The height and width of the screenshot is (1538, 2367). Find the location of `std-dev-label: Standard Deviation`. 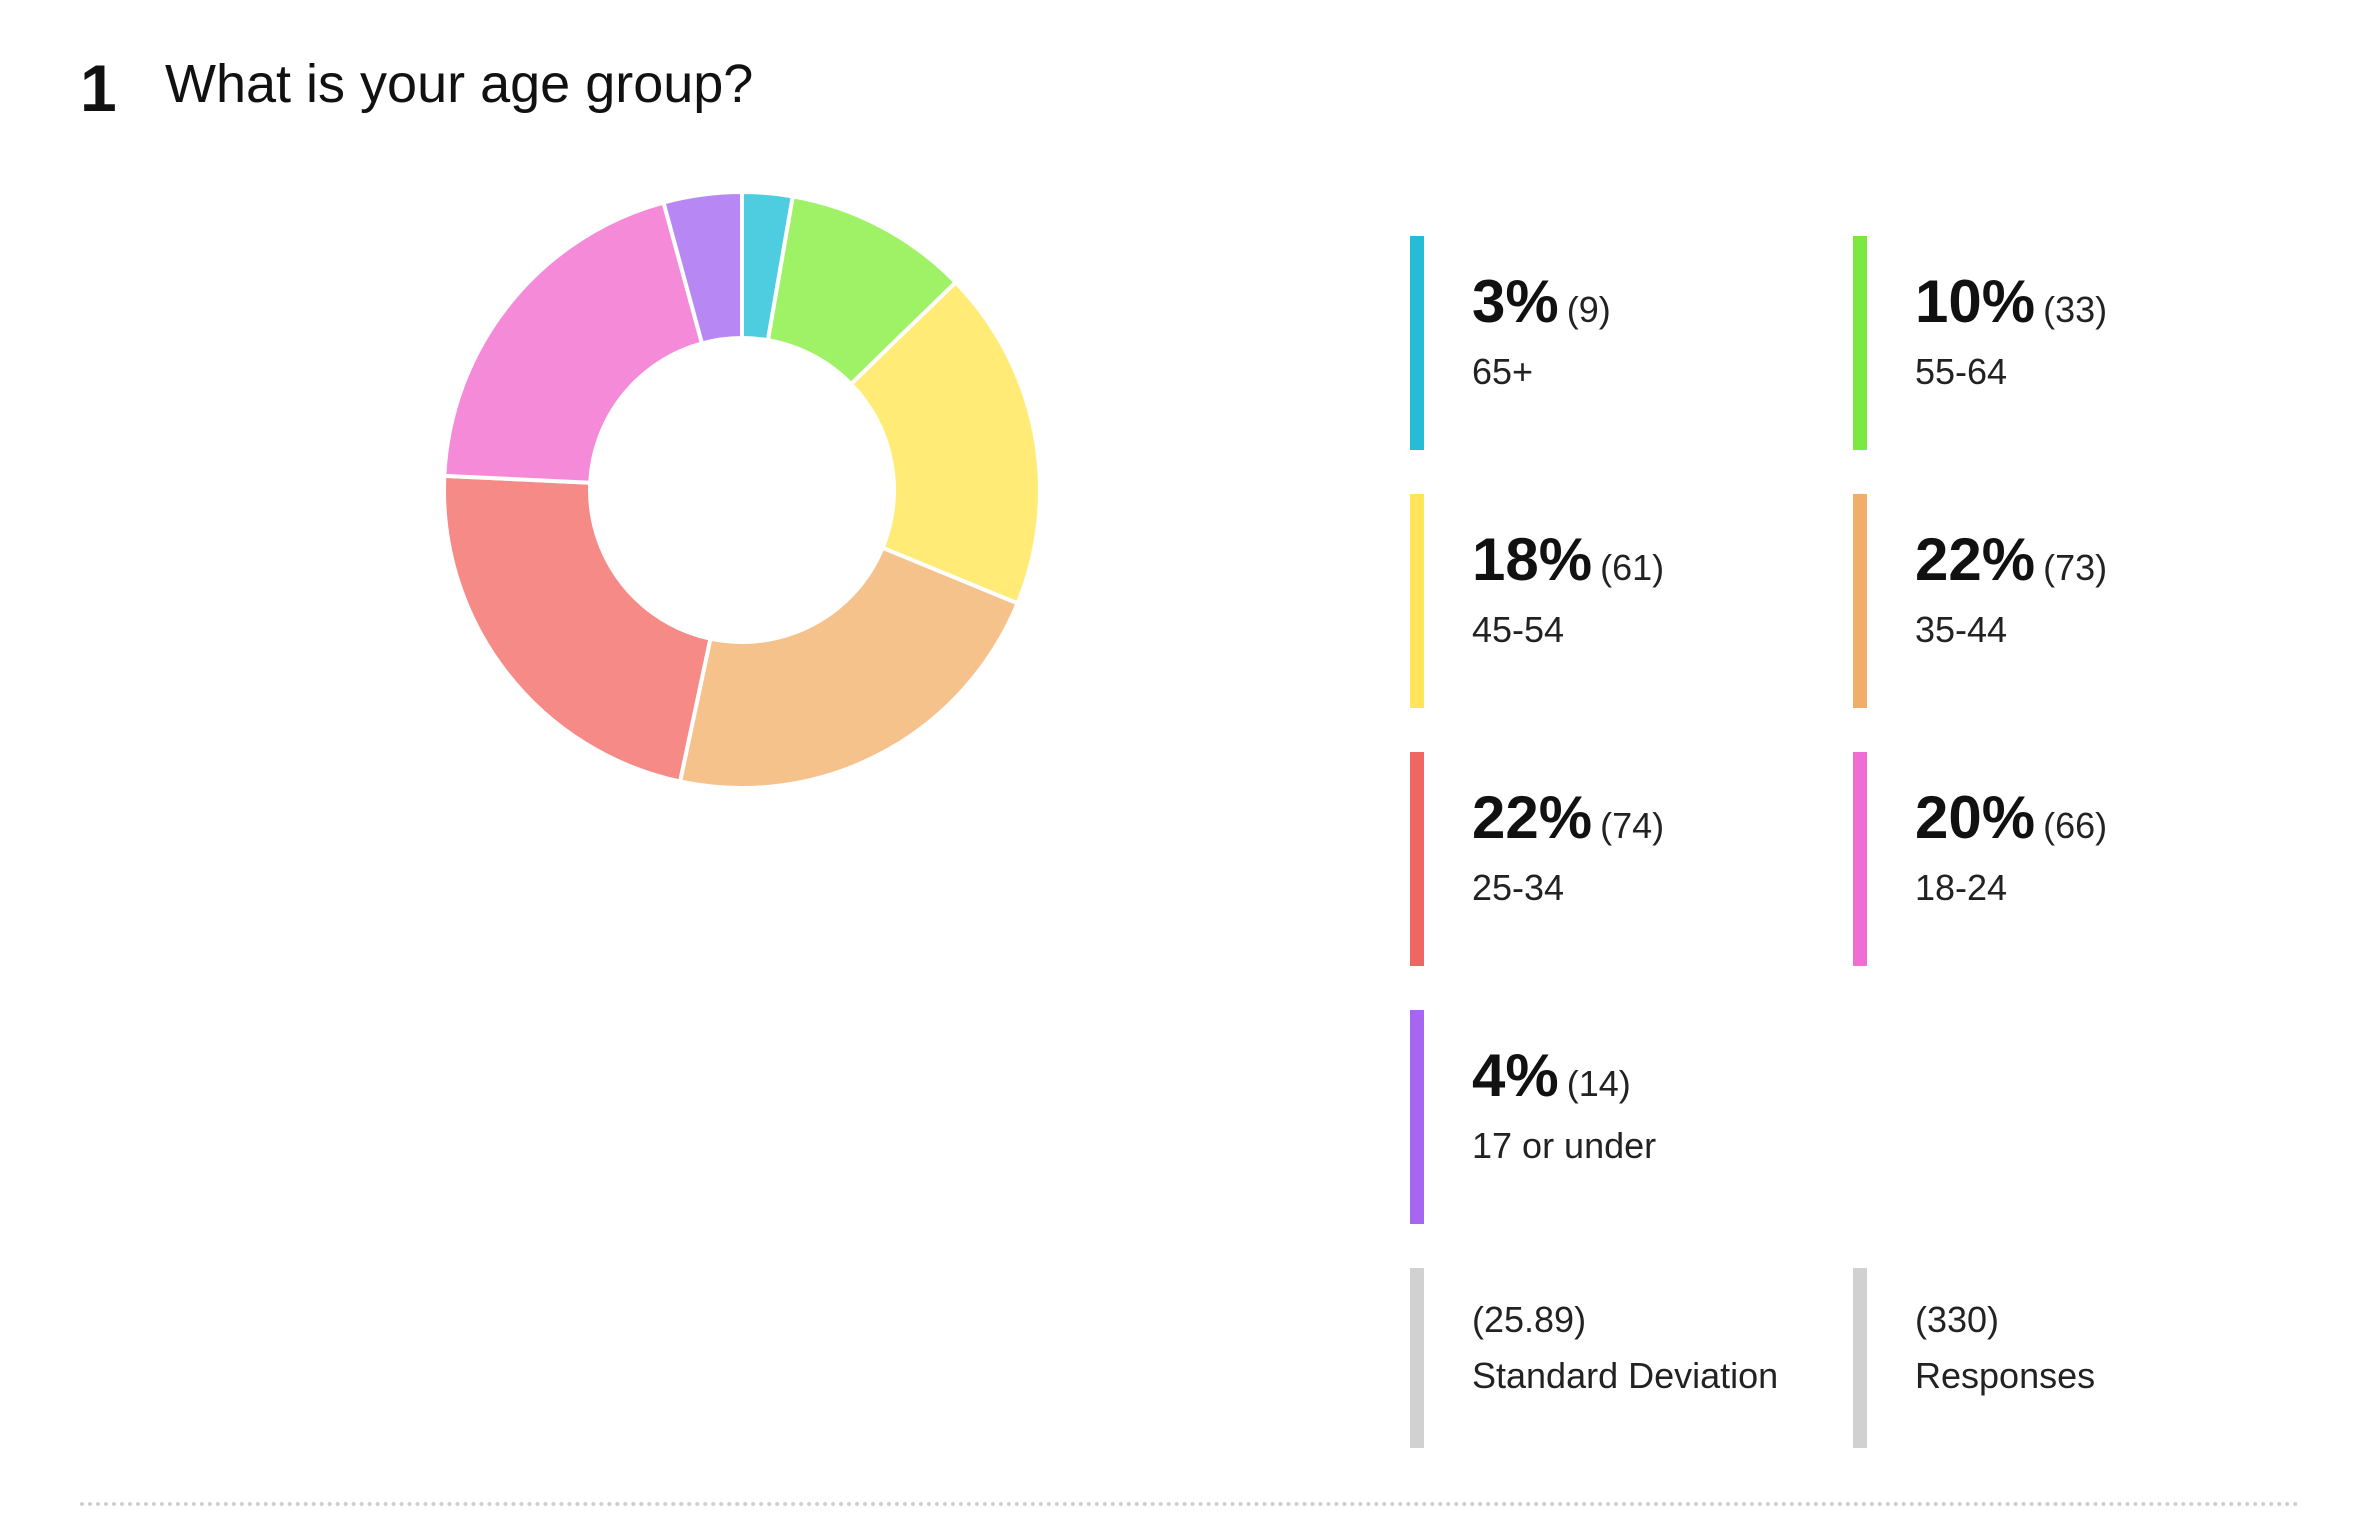

std-dev-label: Standard Deviation is located at coordinates (1625, 1376).